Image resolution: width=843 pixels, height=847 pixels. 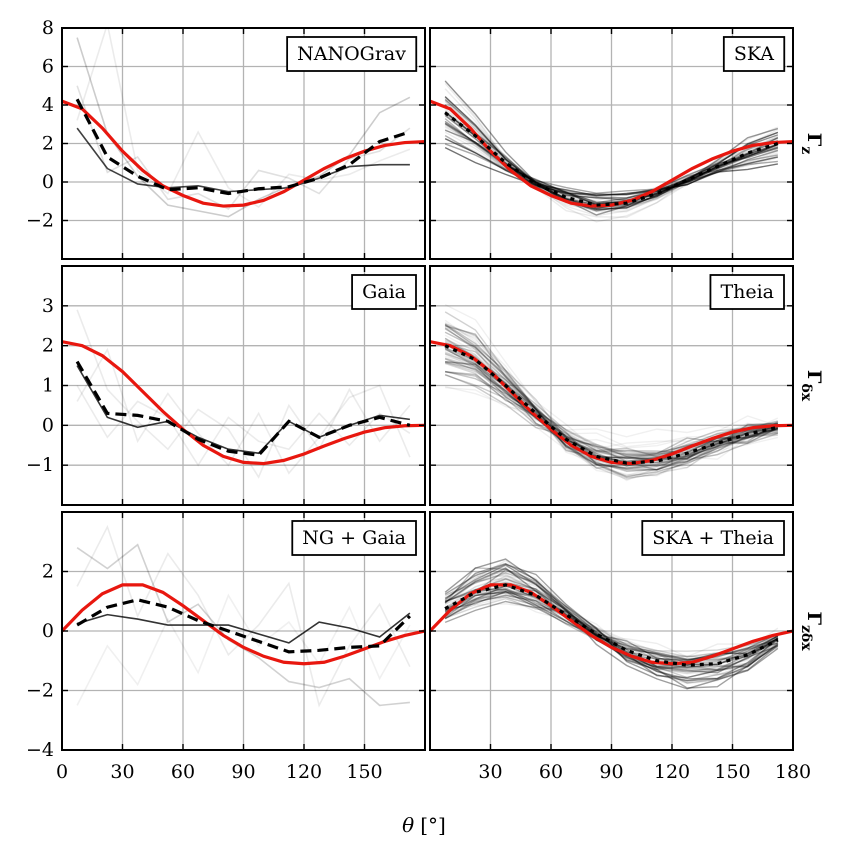 I want to click on row-label-sub: z, so click(x=806, y=150).